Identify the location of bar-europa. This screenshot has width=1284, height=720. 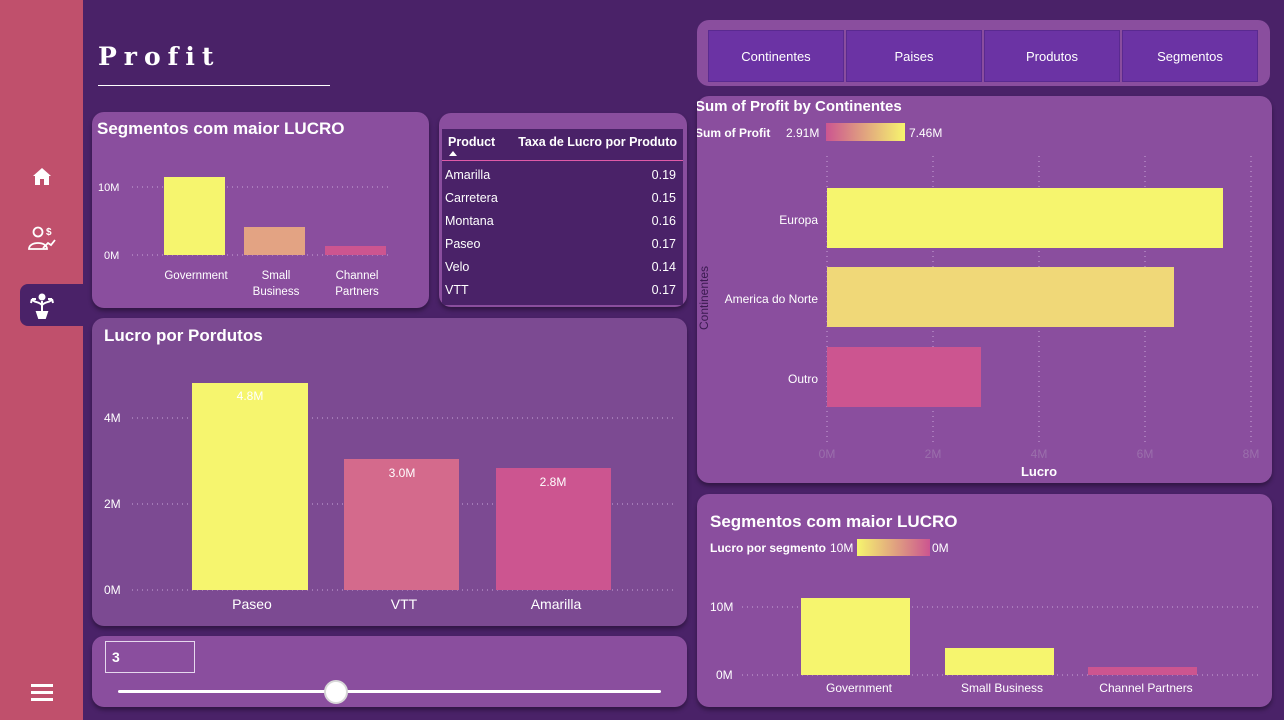
(1025, 218).